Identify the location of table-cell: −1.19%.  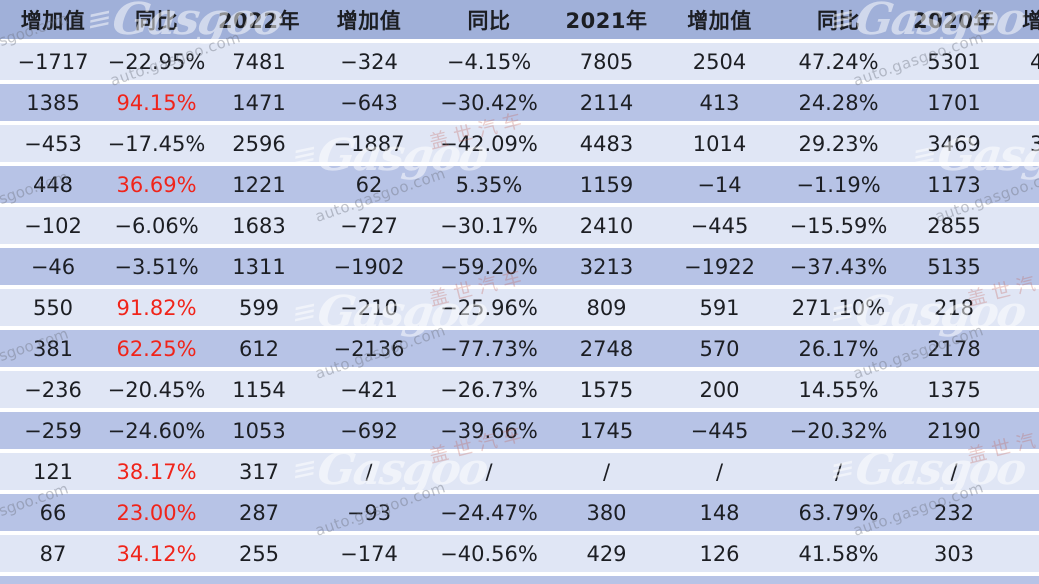
(838, 184).